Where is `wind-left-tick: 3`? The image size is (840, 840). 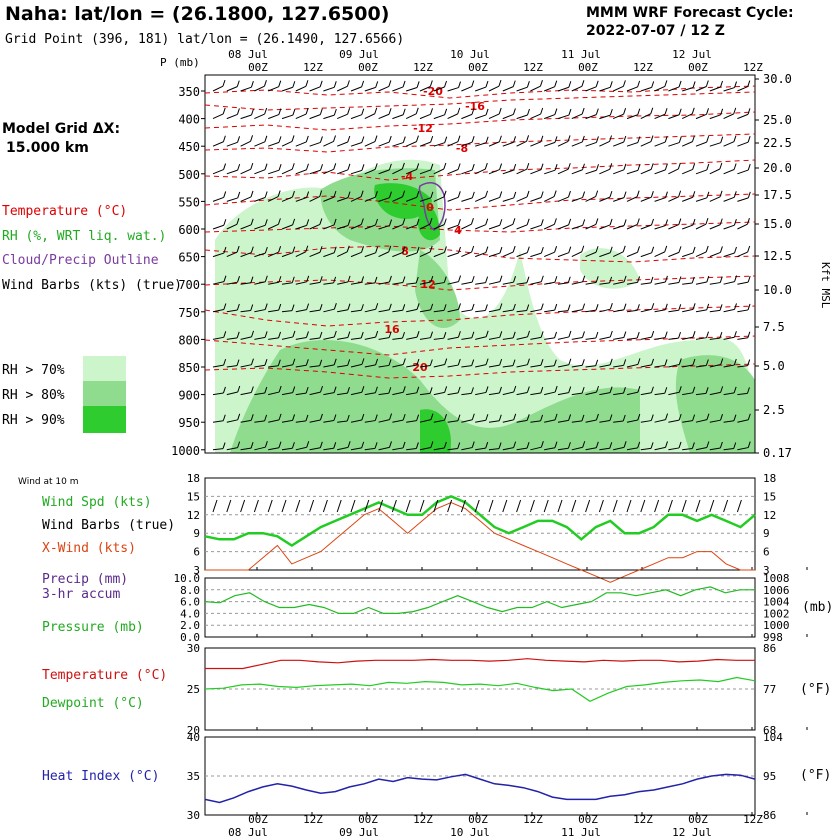 wind-left-tick: 3 is located at coordinates (196, 570).